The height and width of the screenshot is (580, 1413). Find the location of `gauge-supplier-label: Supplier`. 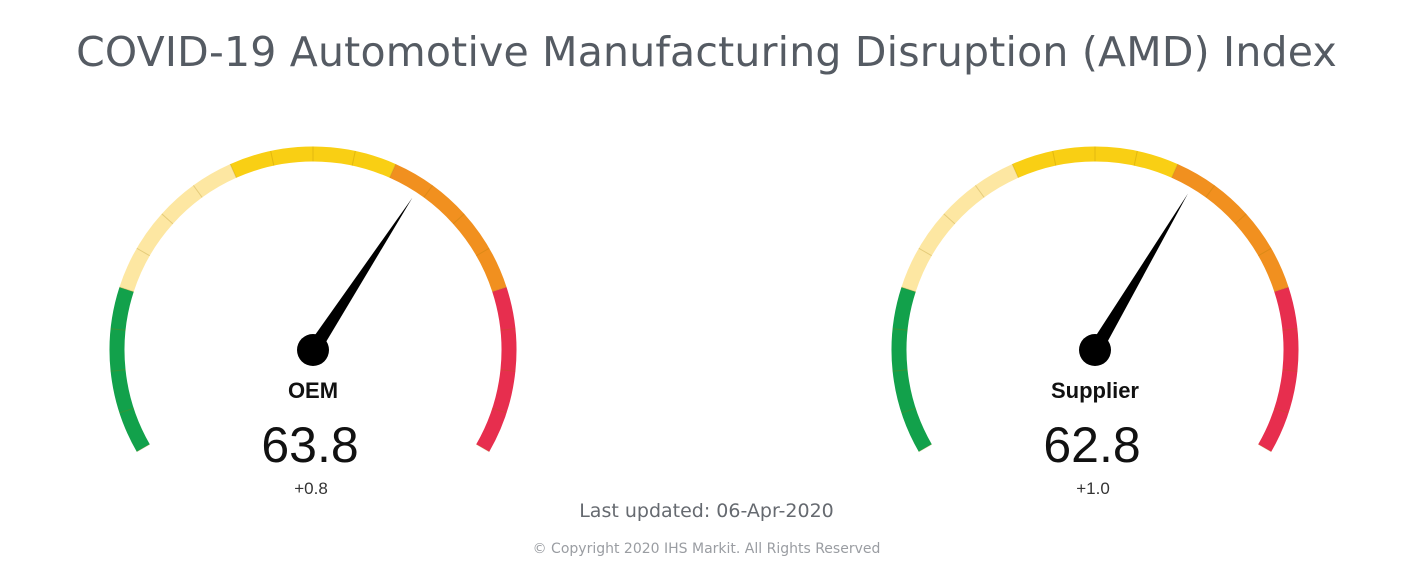

gauge-supplier-label: Supplier is located at coordinates (1095, 390).